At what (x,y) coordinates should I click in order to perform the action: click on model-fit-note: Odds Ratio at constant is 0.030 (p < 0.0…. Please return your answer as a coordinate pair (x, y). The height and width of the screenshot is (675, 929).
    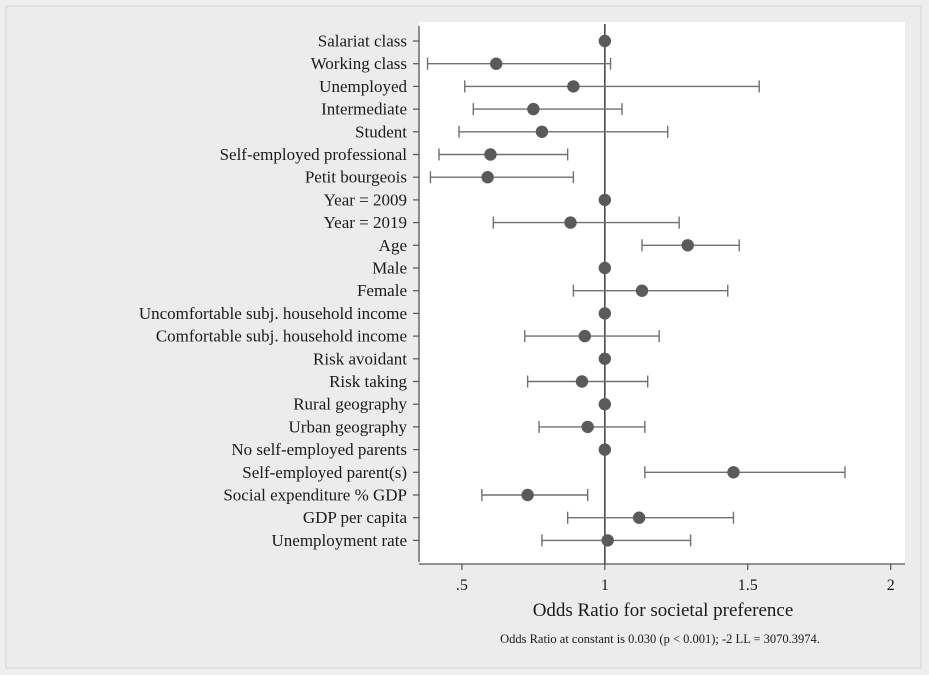
    Looking at the image, I should click on (660, 639).